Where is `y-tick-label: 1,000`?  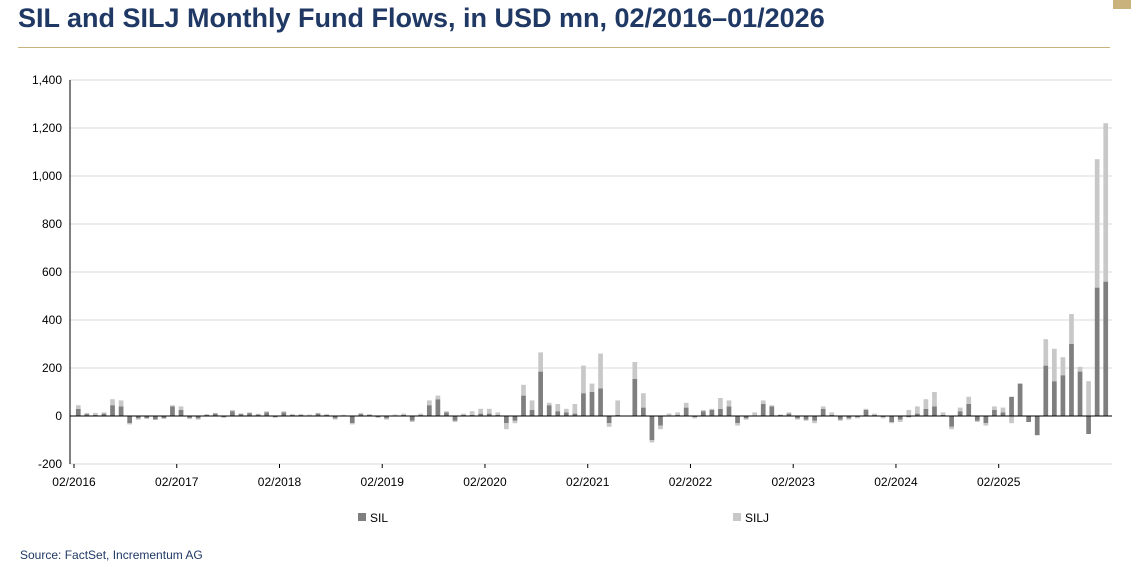
y-tick-label: 1,000 is located at coordinates (47, 176).